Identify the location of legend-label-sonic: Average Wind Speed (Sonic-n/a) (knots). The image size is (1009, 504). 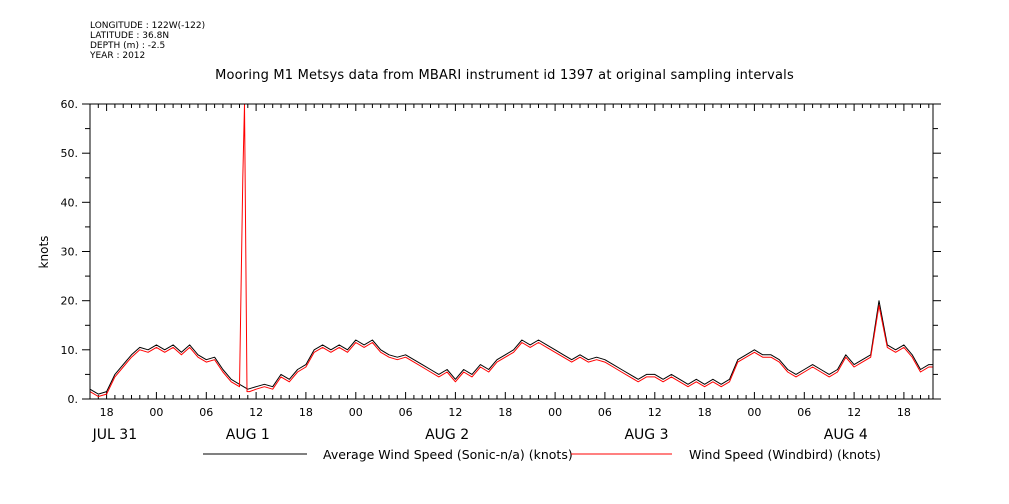
(448, 454).